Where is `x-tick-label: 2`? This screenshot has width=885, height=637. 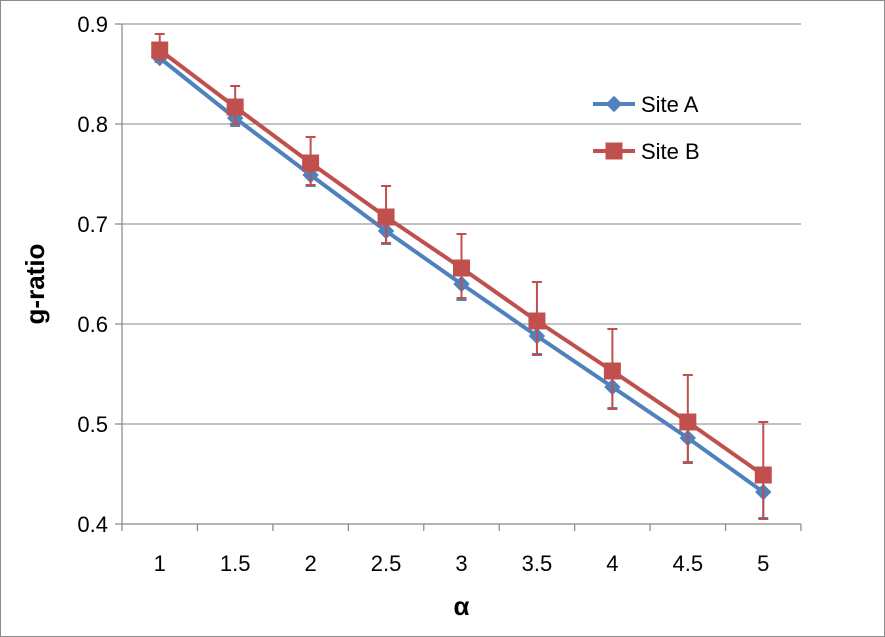 x-tick-label: 2 is located at coordinates (310, 563).